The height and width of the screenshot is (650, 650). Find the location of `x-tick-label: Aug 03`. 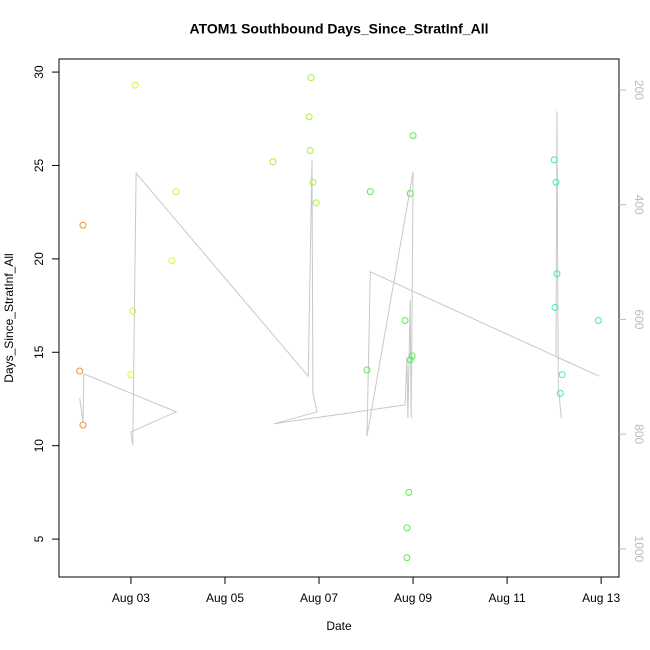

x-tick-label: Aug 03 is located at coordinates (131, 598).